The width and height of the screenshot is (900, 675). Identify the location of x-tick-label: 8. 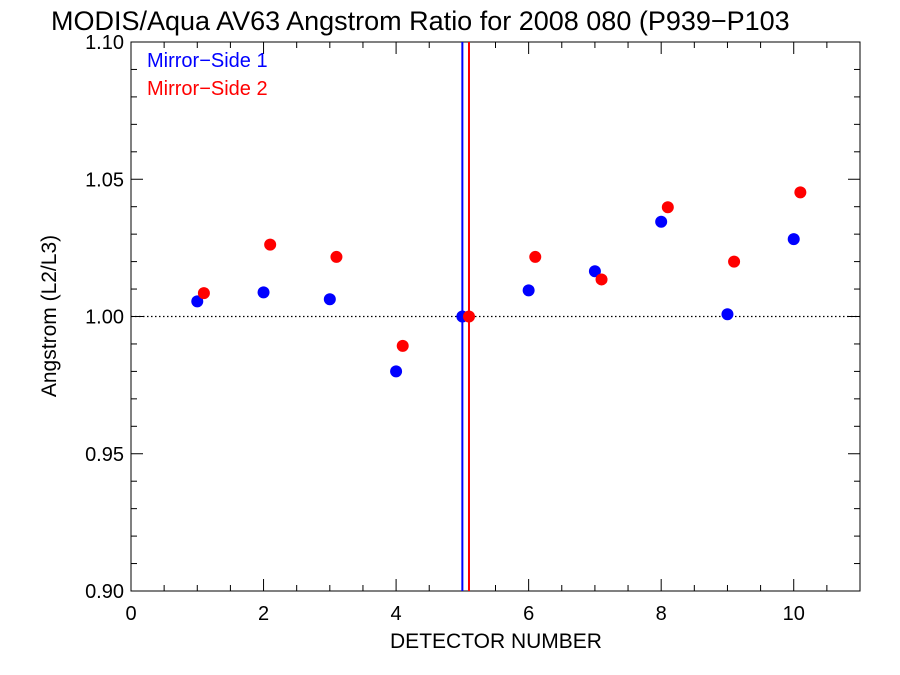
(661, 614).